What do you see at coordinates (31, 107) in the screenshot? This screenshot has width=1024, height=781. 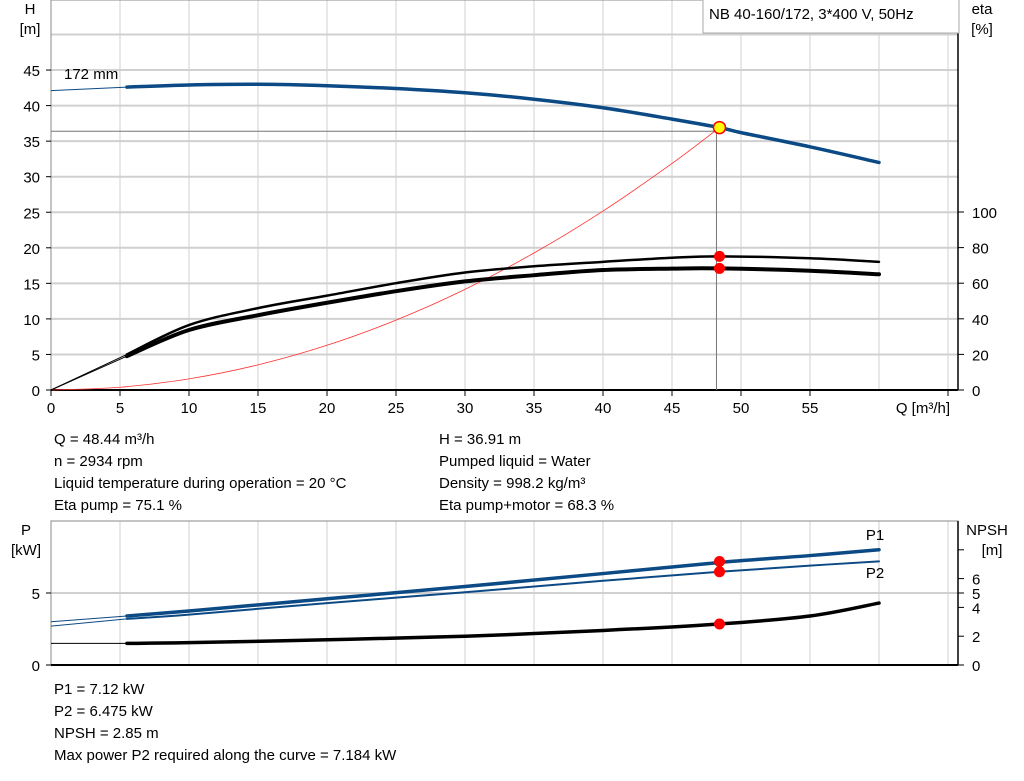 I see `y-tick-label: 40` at bounding box center [31, 107].